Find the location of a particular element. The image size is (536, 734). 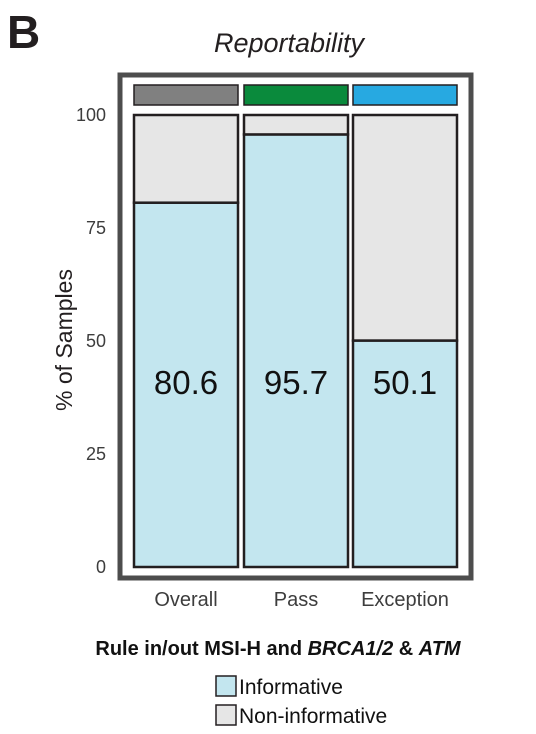

caption-gene-atm: ATM is located at coordinates (440, 649).